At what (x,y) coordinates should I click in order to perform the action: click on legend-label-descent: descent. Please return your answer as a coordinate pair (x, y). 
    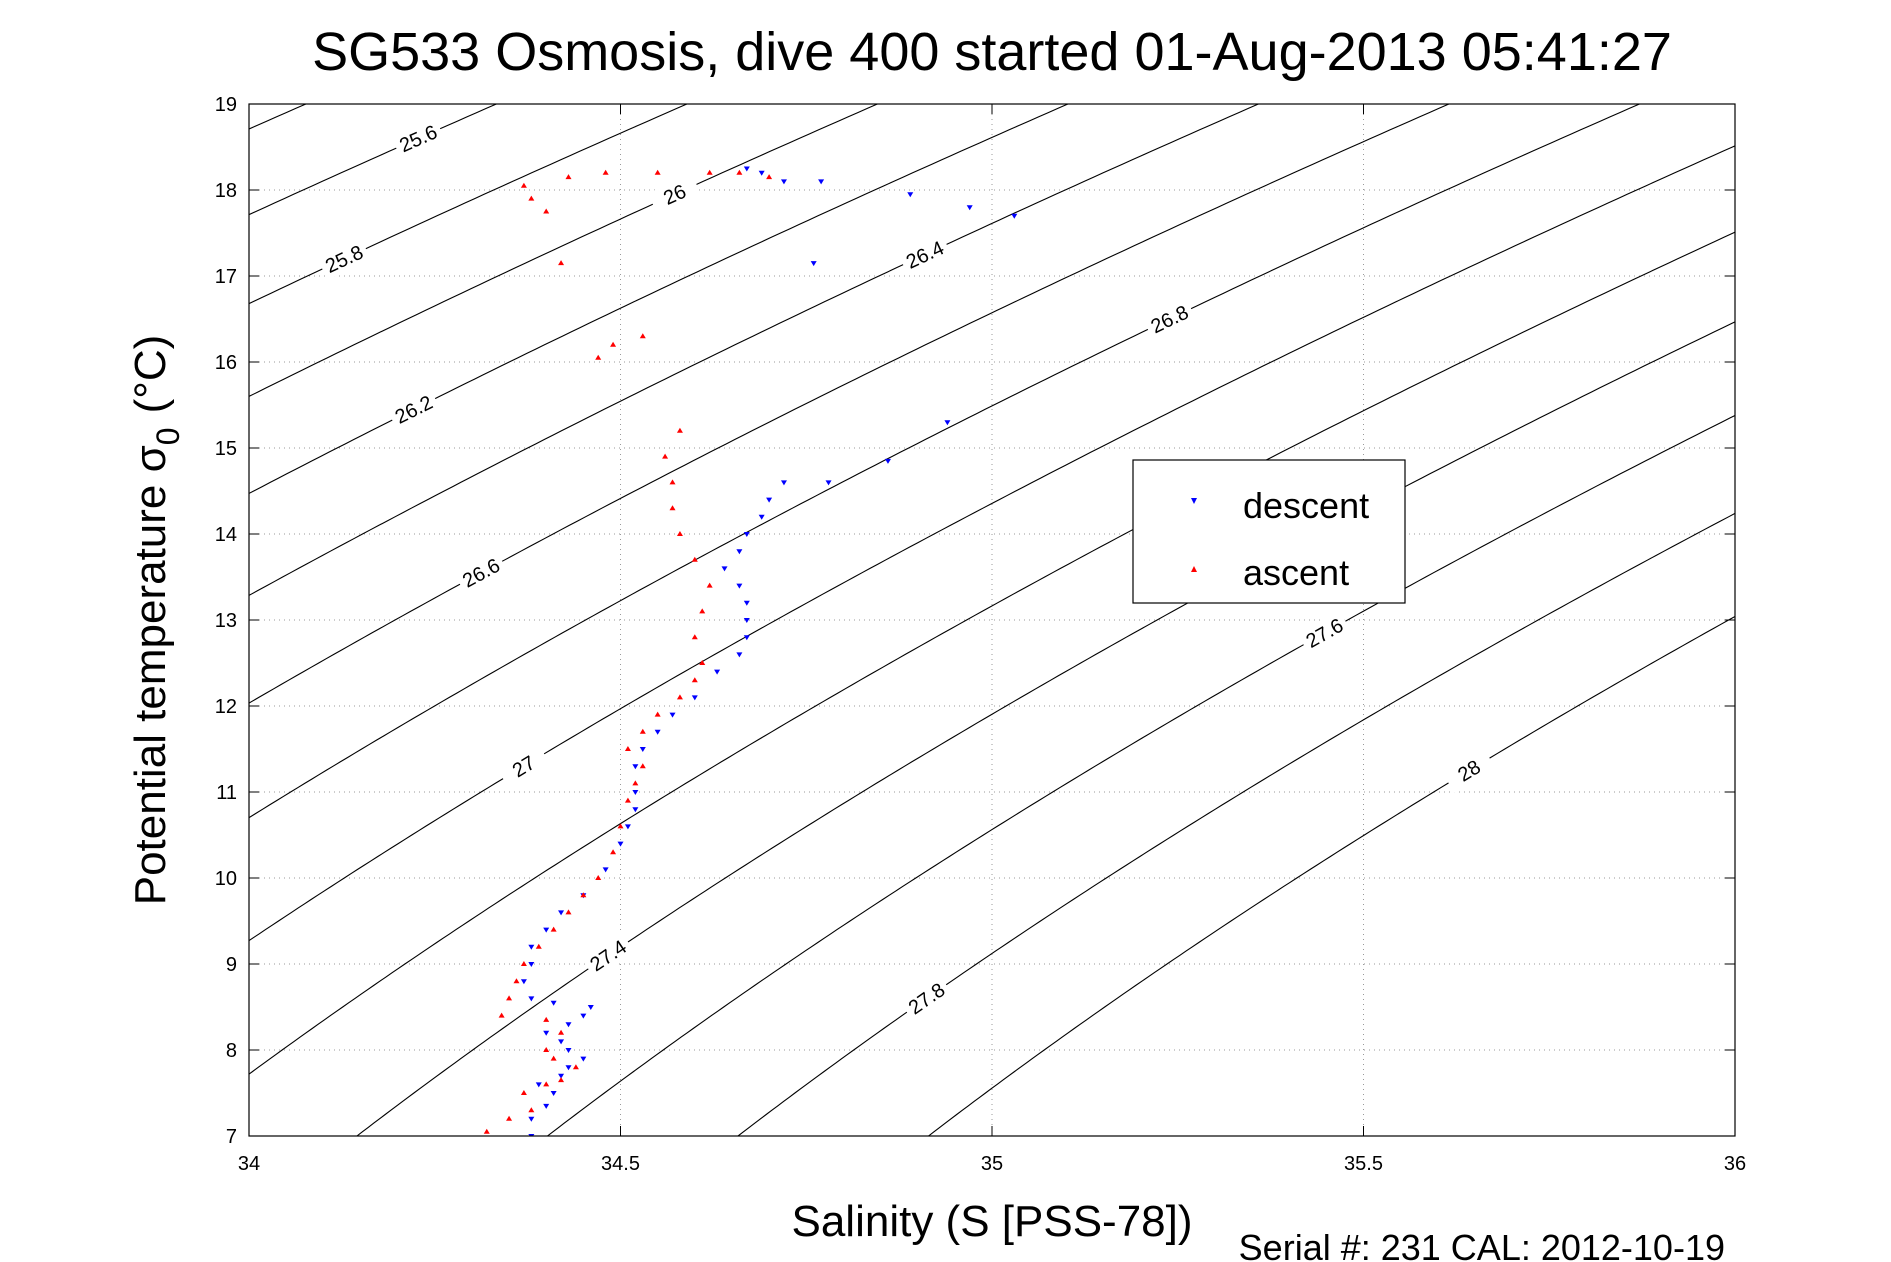
    Looking at the image, I should click on (1306, 505).